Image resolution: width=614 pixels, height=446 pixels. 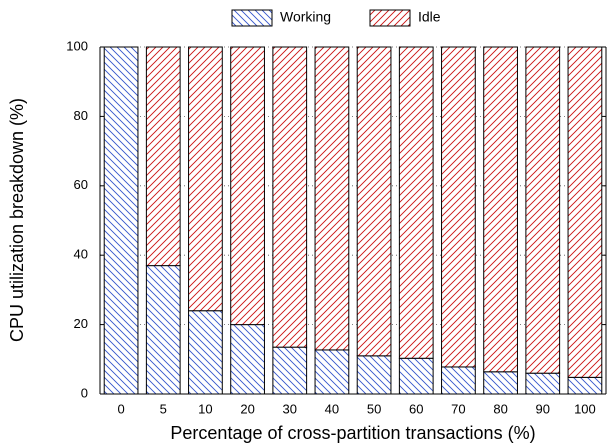 What do you see at coordinates (163, 408) in the screenshot?
I see `x-tick-label: 5` at bounding box center [163, 408].